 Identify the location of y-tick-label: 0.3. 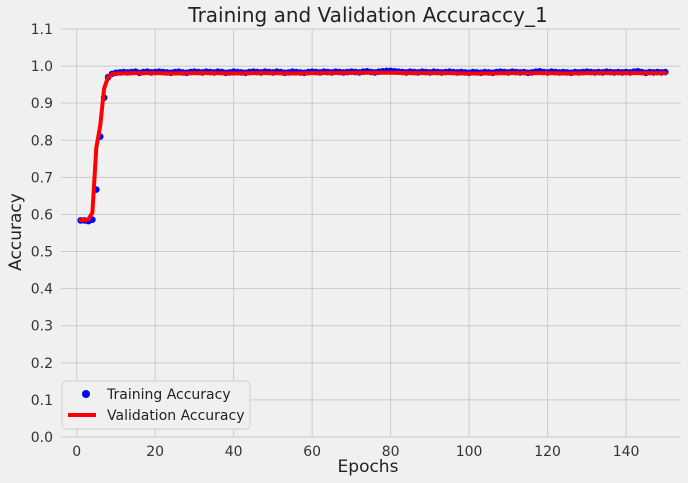
(42, 327).